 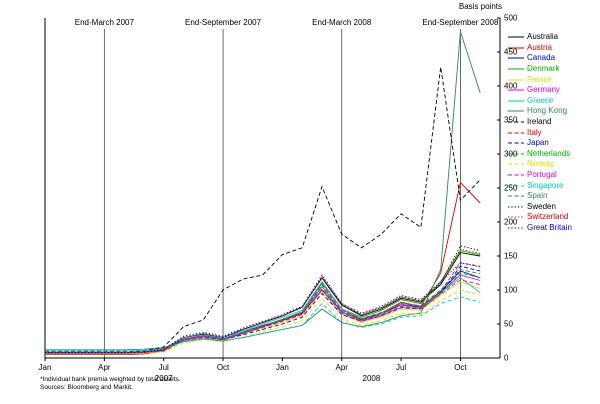 I want to click on legend-item: Singapore, so click(x=540, y=185).